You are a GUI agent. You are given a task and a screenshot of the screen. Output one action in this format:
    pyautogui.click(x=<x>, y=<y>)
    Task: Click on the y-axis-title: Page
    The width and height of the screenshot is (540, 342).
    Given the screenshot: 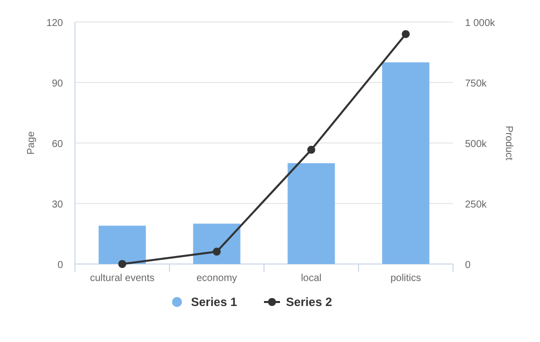 What is the action you would take?
    pyautogui.click(x=31, y=142)
    